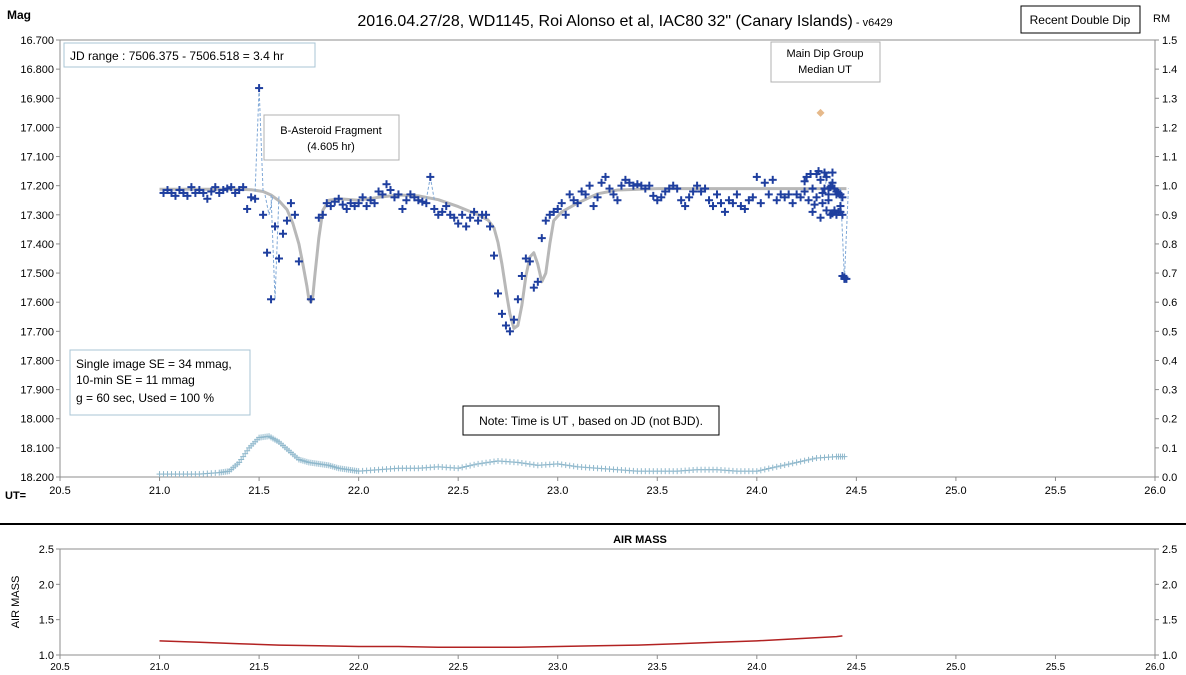 This screenshot has width=1186, height=675. What do you see at coordinates (1169, 128) in the screenshot?
I see `y2-tick-label: 1.2` at bounding box center [1169, 128].